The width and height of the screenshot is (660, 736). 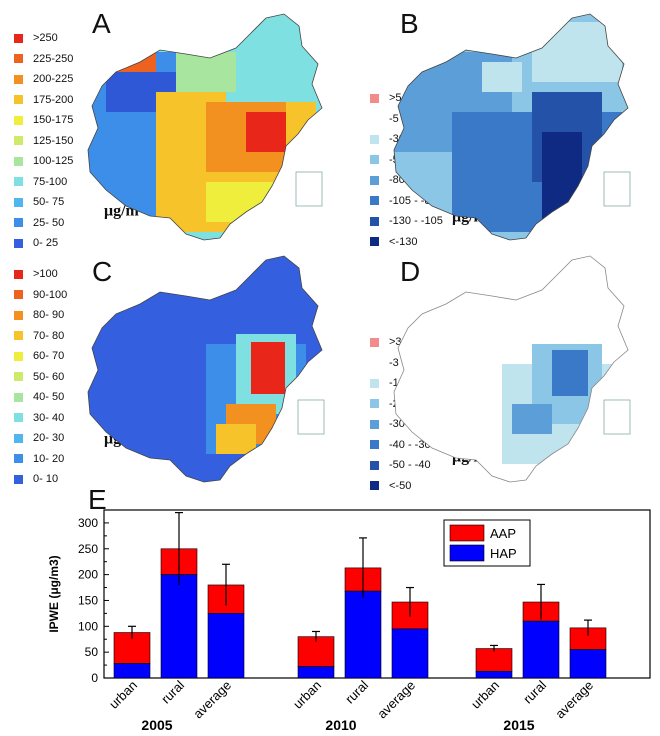 I want to click on legend-label: 50- 75, so click(x=49, y=202).